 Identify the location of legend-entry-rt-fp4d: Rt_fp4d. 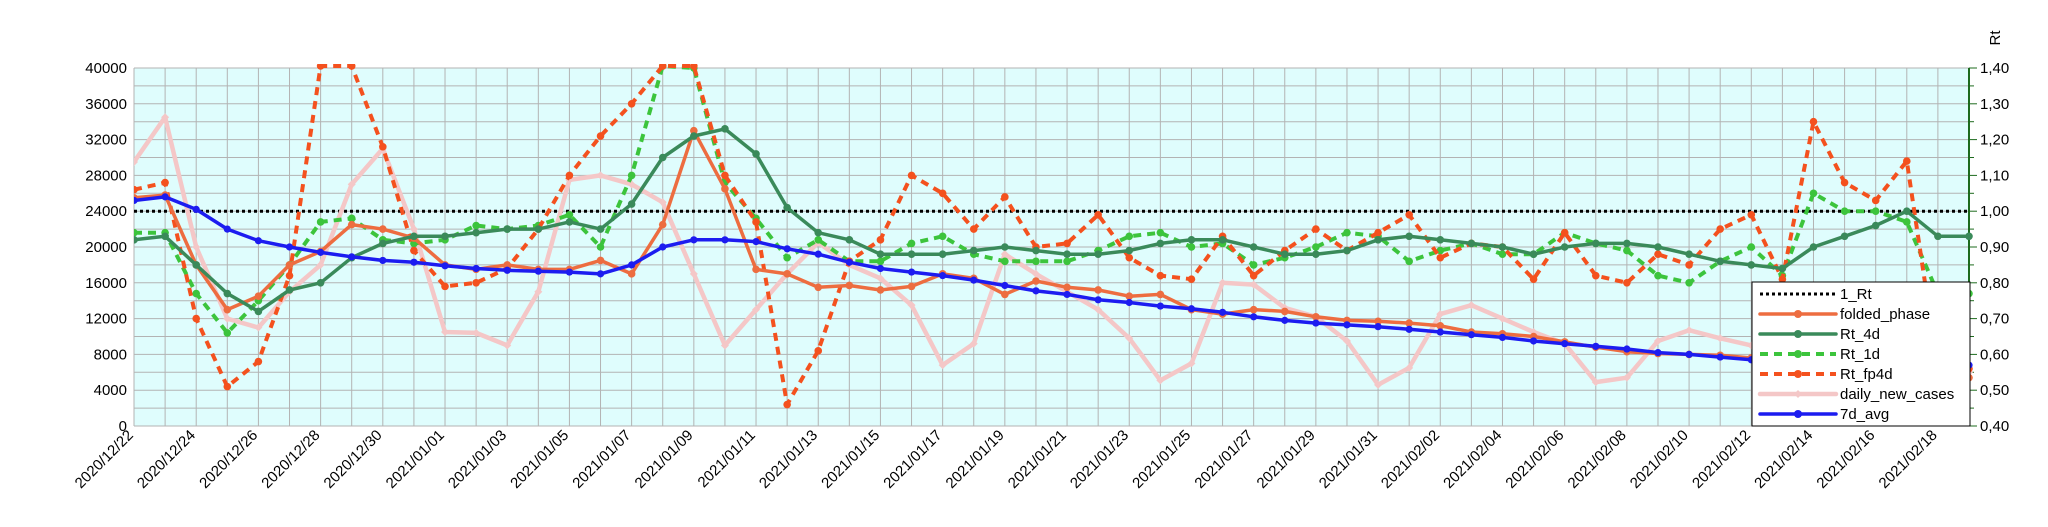
(1826, 374).